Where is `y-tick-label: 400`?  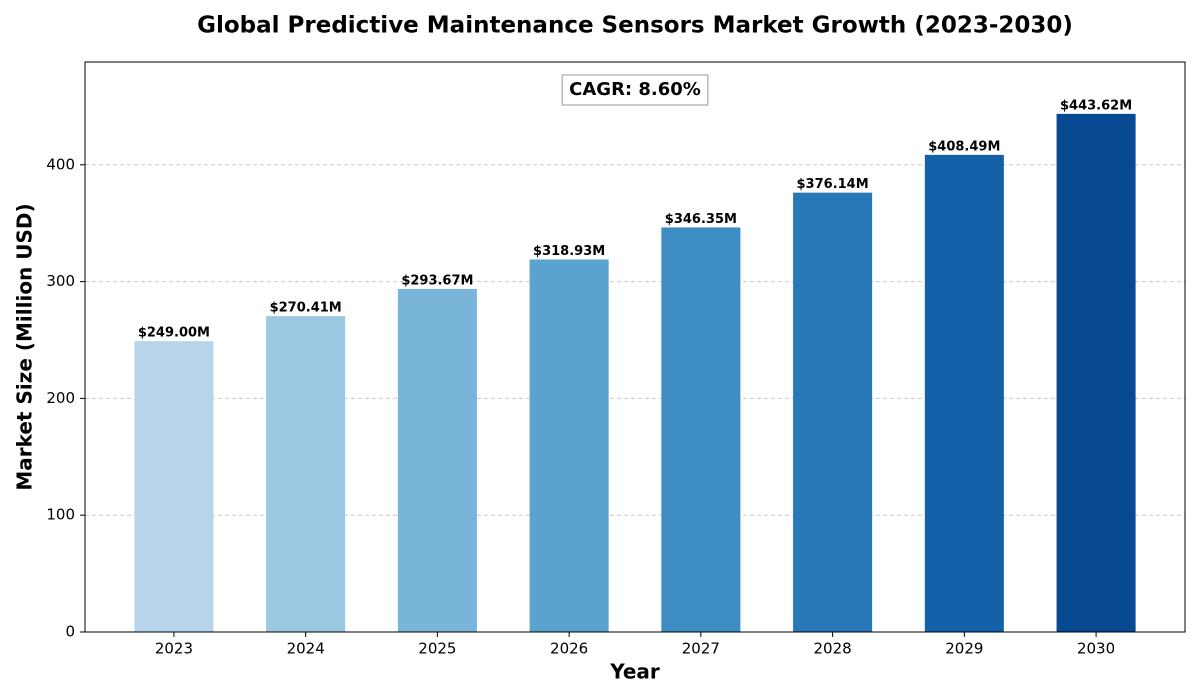 y-tick-label: 400 is located at coordinates (60, 164).